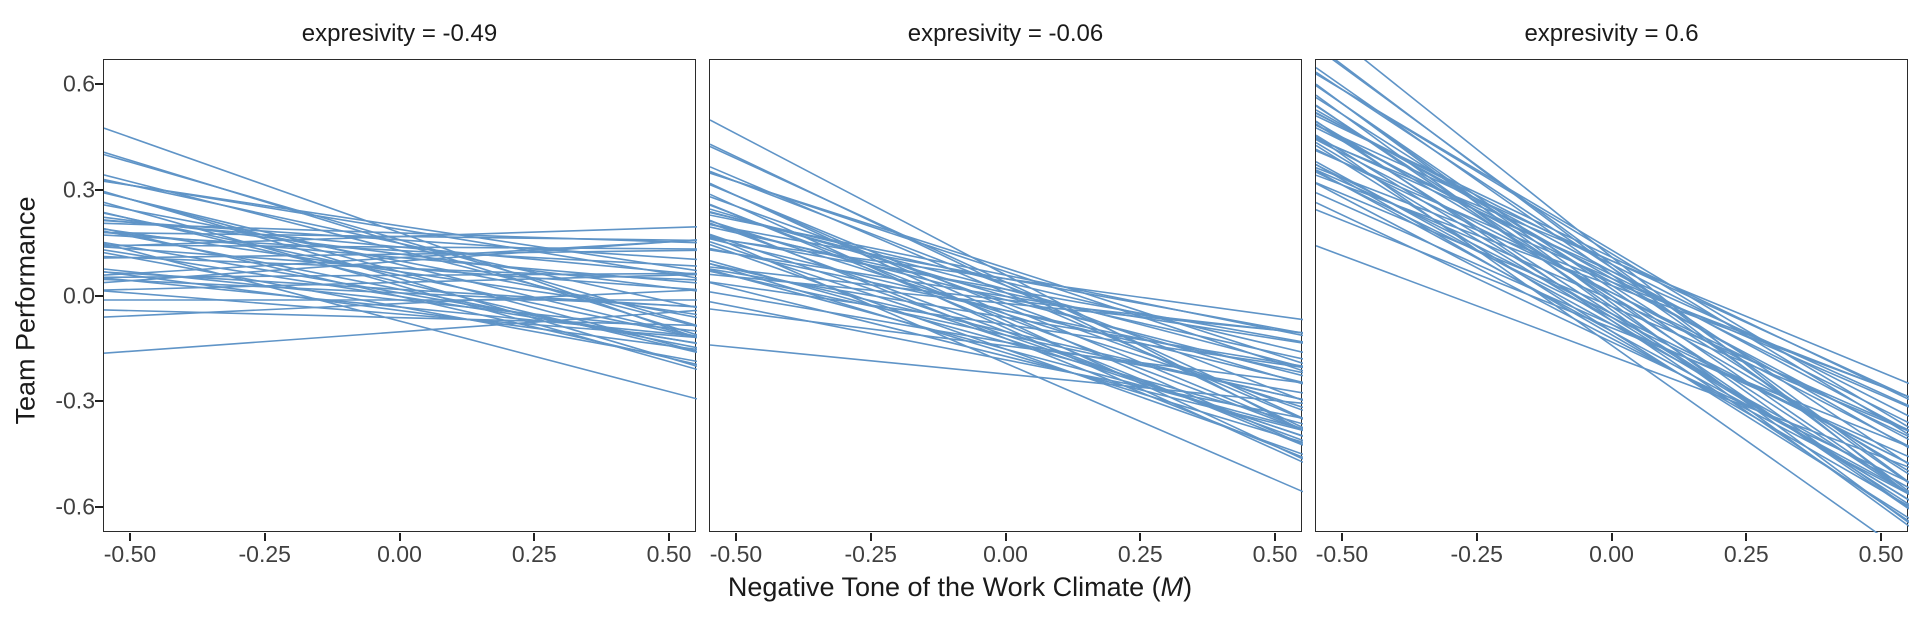 The width and height of the screenshot is (1920, 624). Describe the element at coordinates (79, 83) in the screenshot. I see `y-tick-label: 0.6` at that location.